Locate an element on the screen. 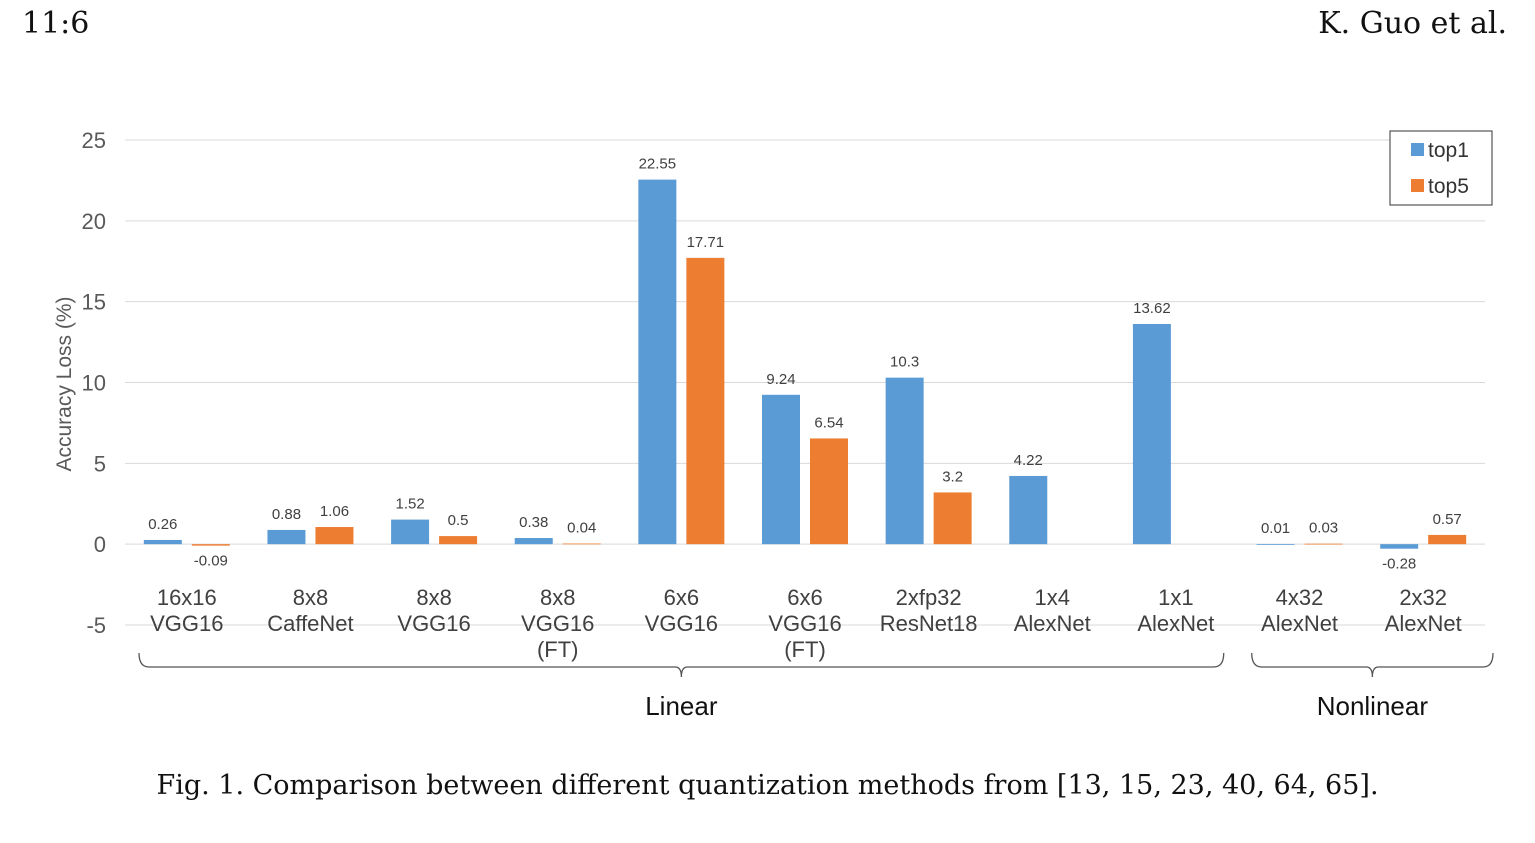 The image size is (1535, 843). legend-label-top1: top1 is located at coordinates (1448, 150).